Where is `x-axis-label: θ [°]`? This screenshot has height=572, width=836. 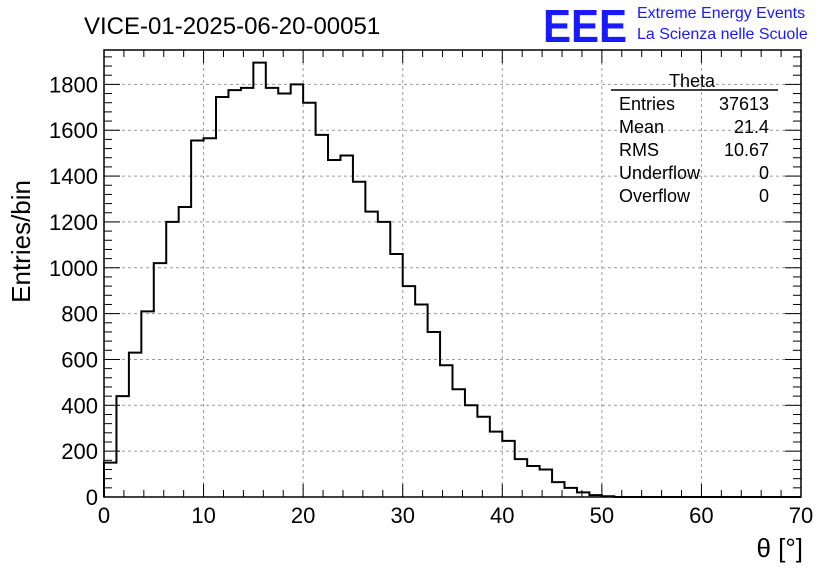
x-axis-label: θ [°] is located at coordinates (779, 548).